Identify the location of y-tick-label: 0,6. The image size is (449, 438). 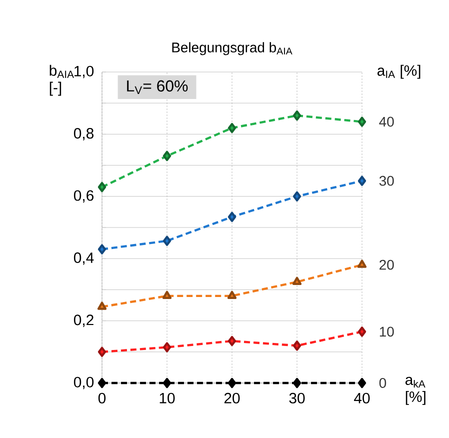
(84, 196).